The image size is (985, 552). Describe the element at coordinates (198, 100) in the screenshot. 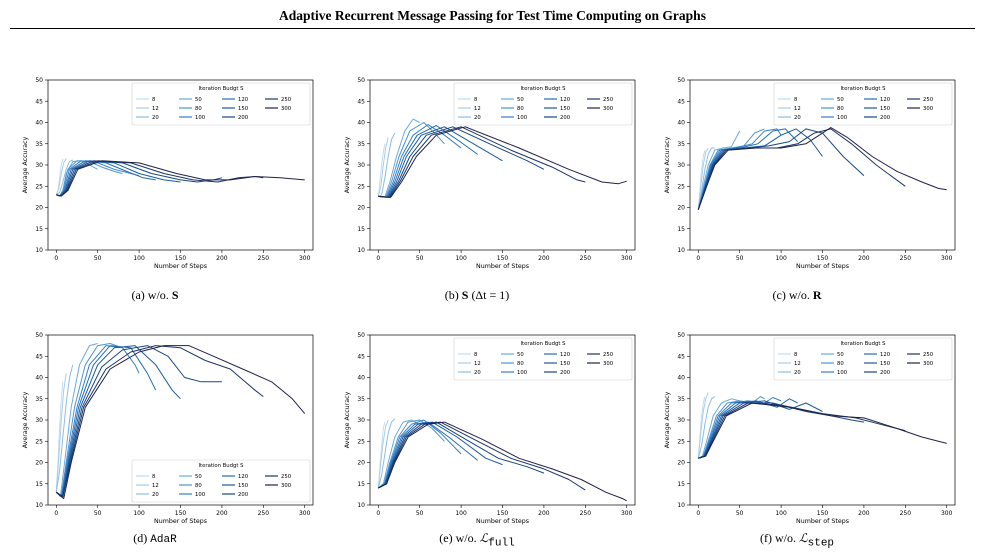

I see `legend-label-50: 50` at that location.